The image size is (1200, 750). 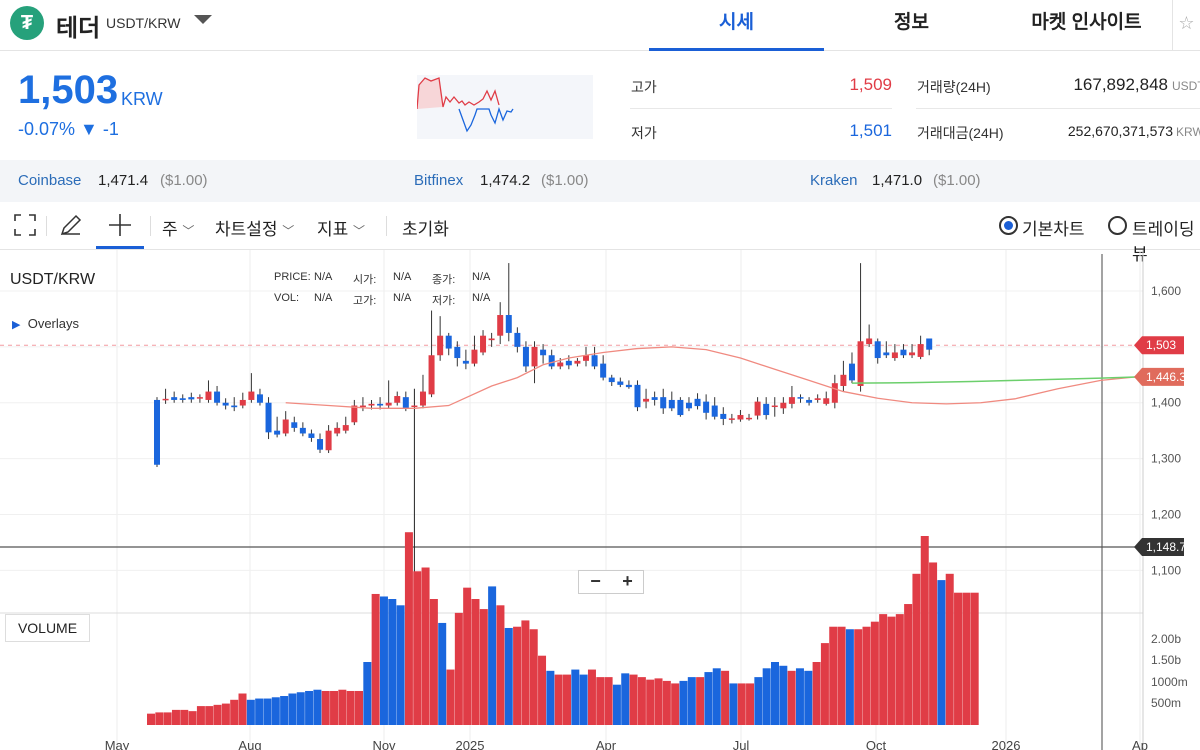 What do you see at coordinates (1186, 25) in the screenshot?
I see `star-icon: ☆` at bounding box center [1186, 25].